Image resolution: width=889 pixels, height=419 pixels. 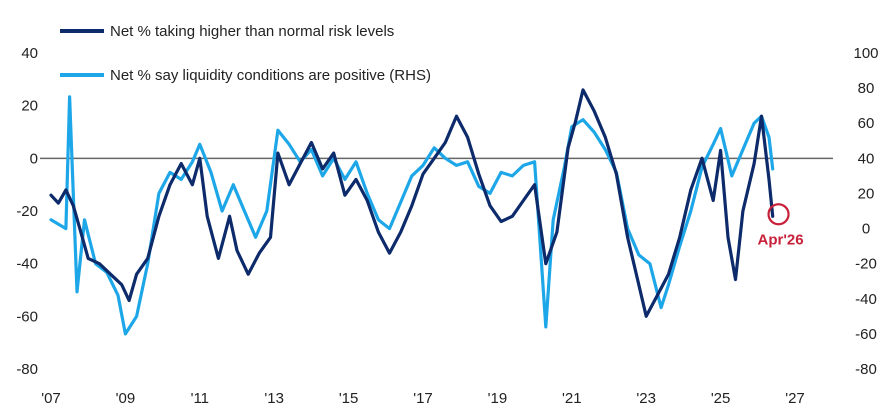 What do you see at coordinates (866, 264) in the screenshot?
I see `y-right-tick-label: -20` at bounding box center [866, 264].